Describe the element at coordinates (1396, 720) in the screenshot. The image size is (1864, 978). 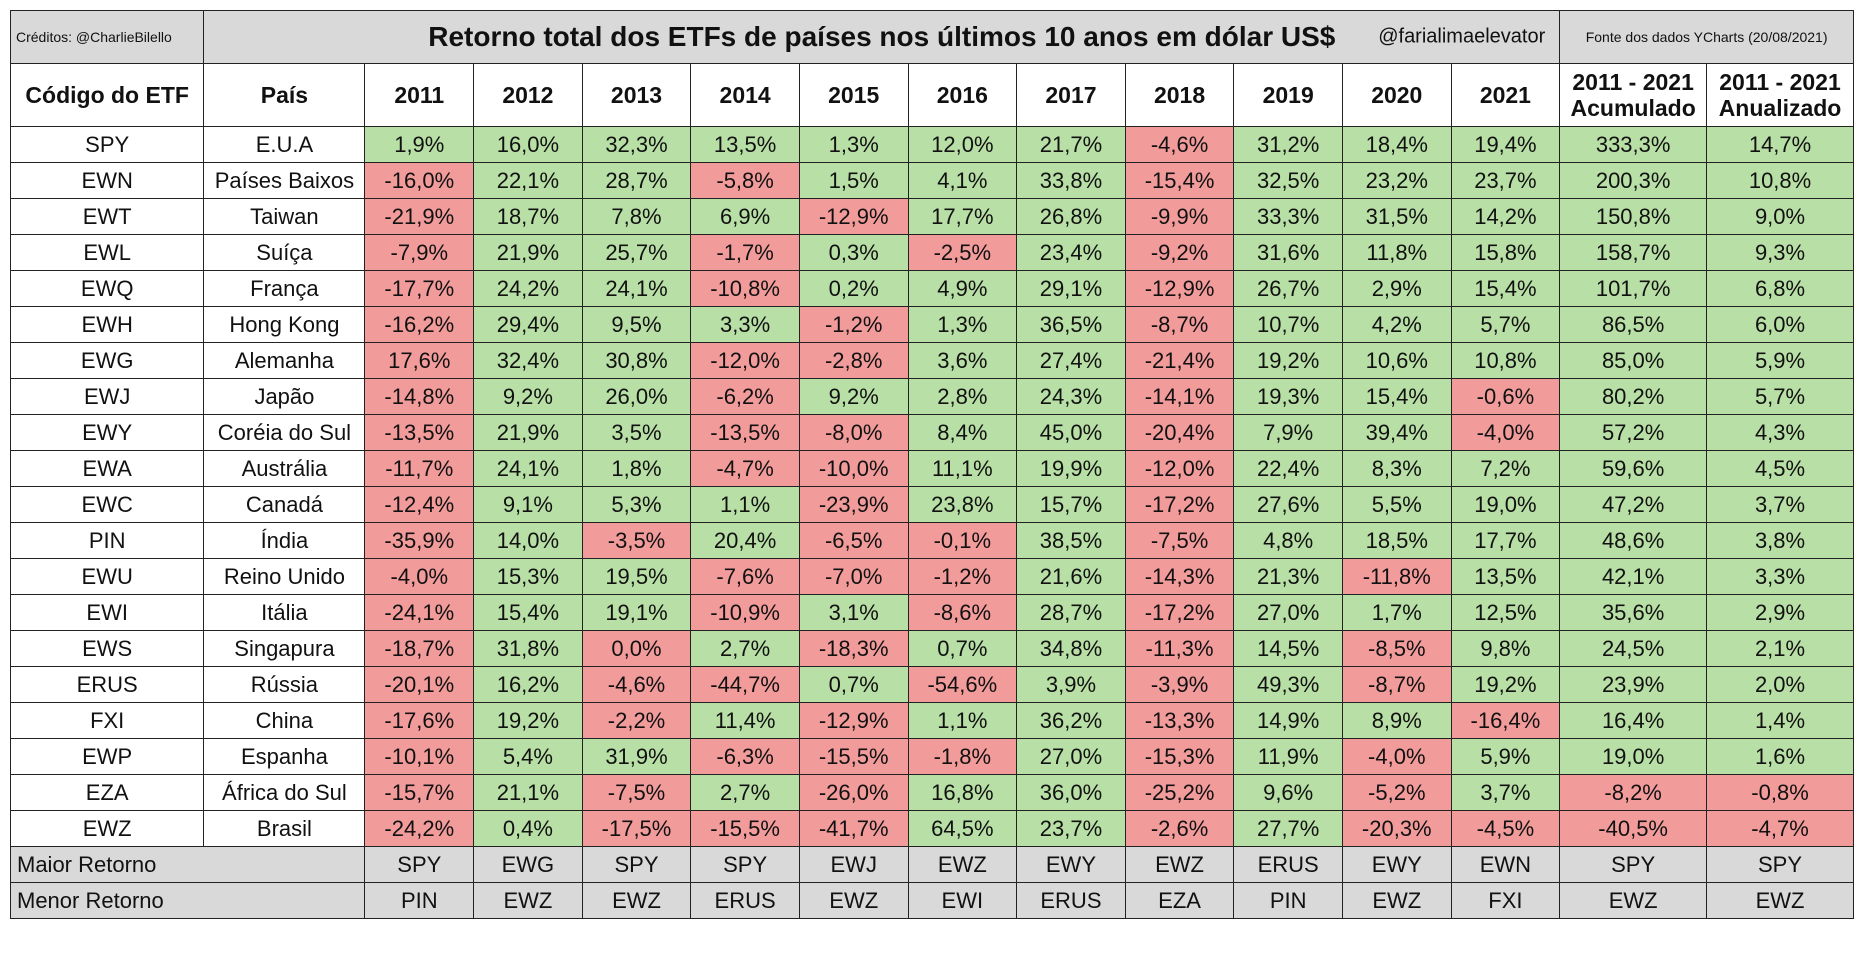
I see `return-cell: 8,9%` at that location.